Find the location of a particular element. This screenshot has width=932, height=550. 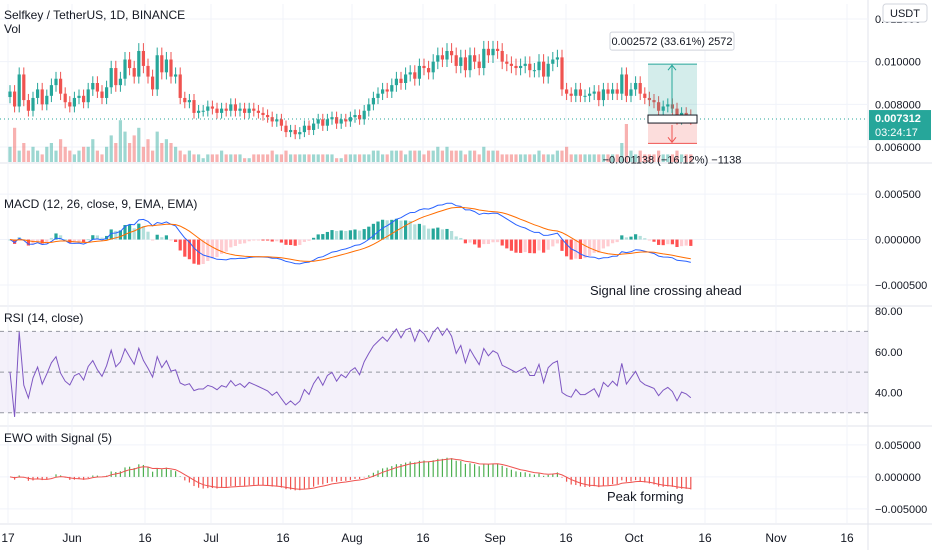

currency-button is located at coordinates (905, 13).